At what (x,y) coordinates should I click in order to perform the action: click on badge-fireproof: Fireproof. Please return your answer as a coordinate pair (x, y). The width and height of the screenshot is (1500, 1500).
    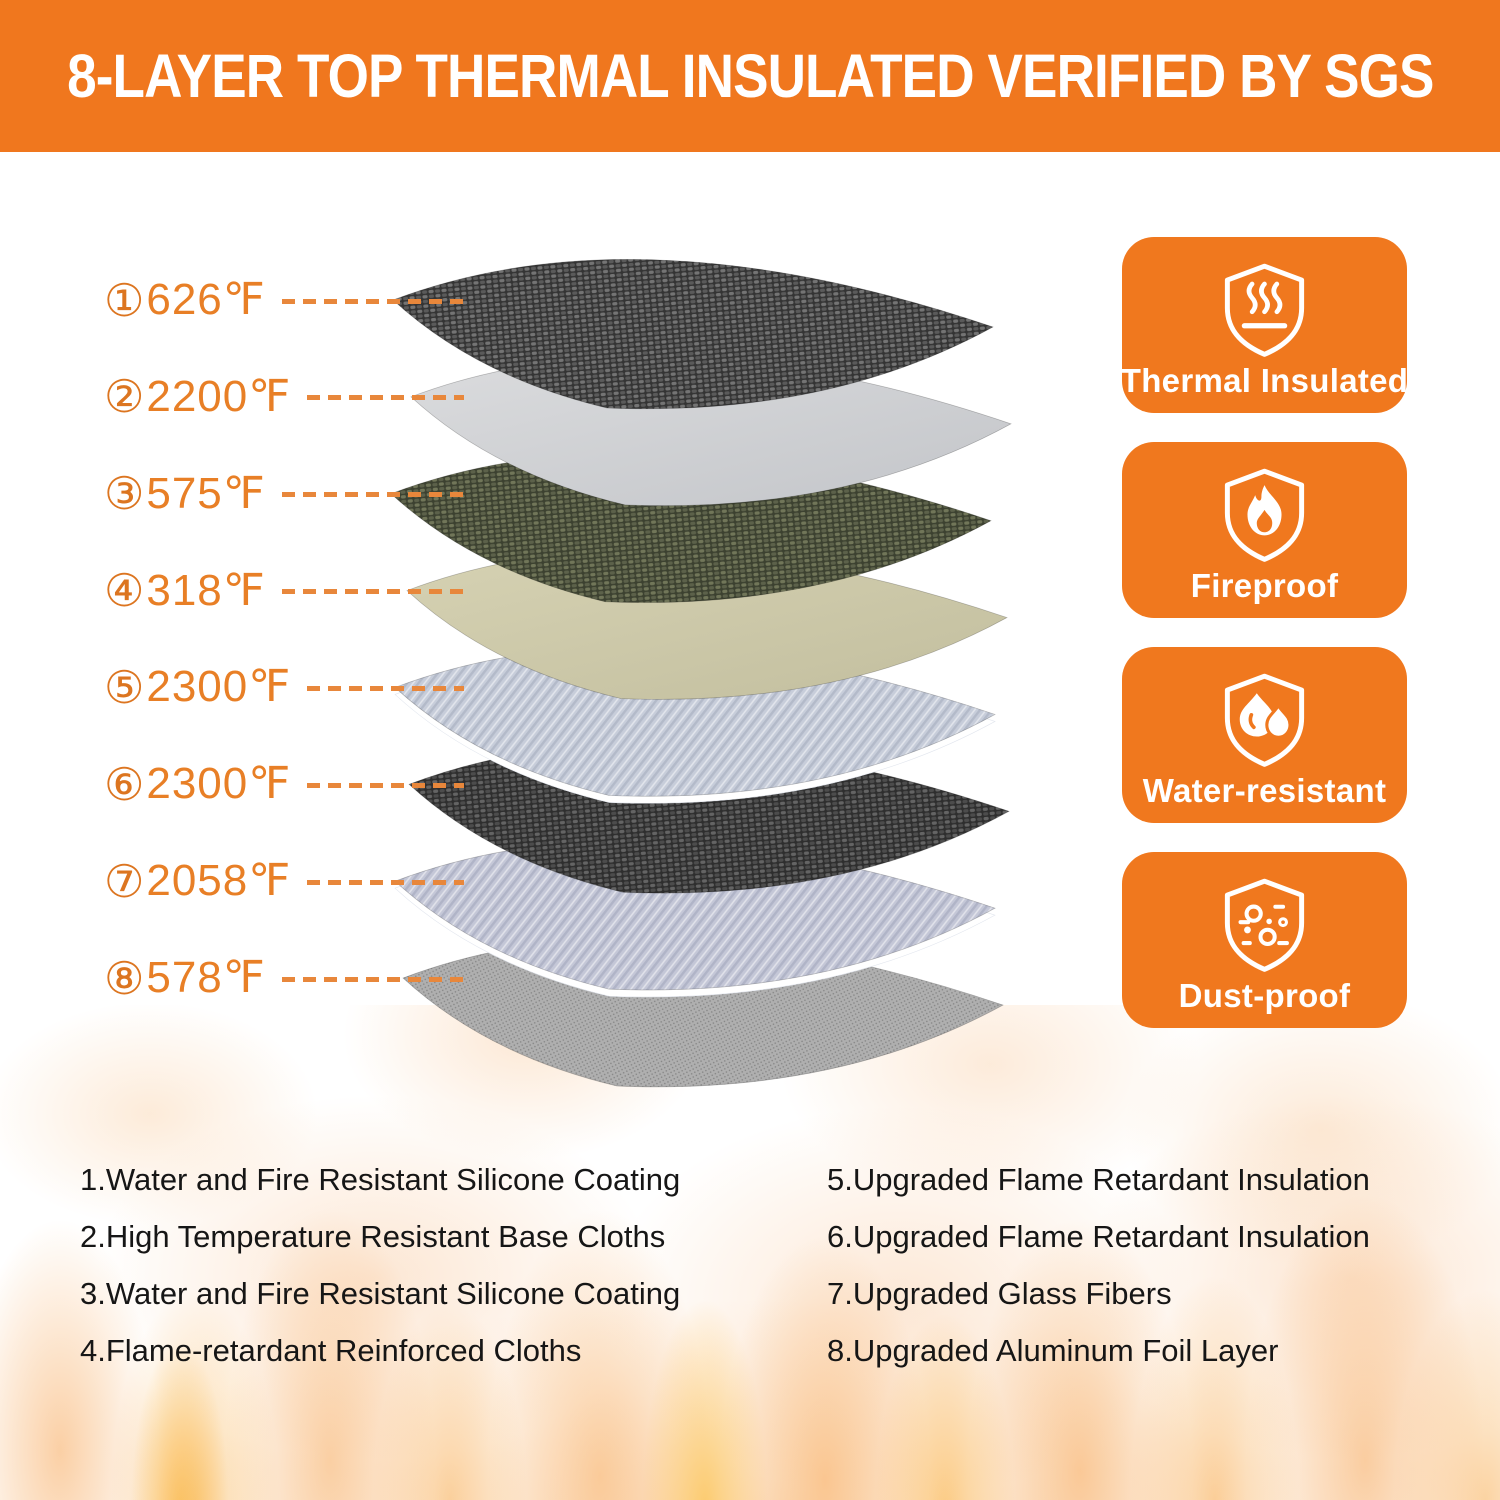
    Looking at the image, I should click on (1264, 530).